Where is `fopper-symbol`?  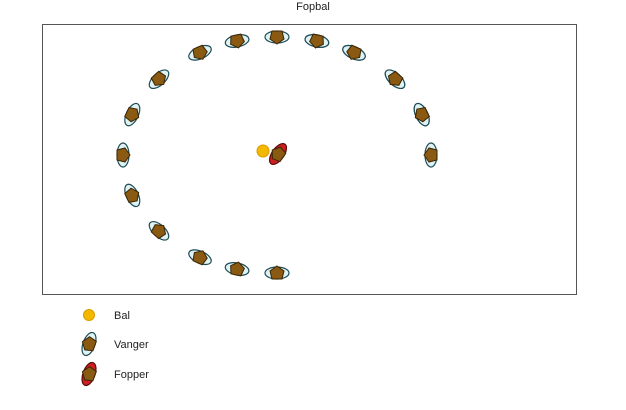 fopper-symbol is located at coordinates (89, 374).